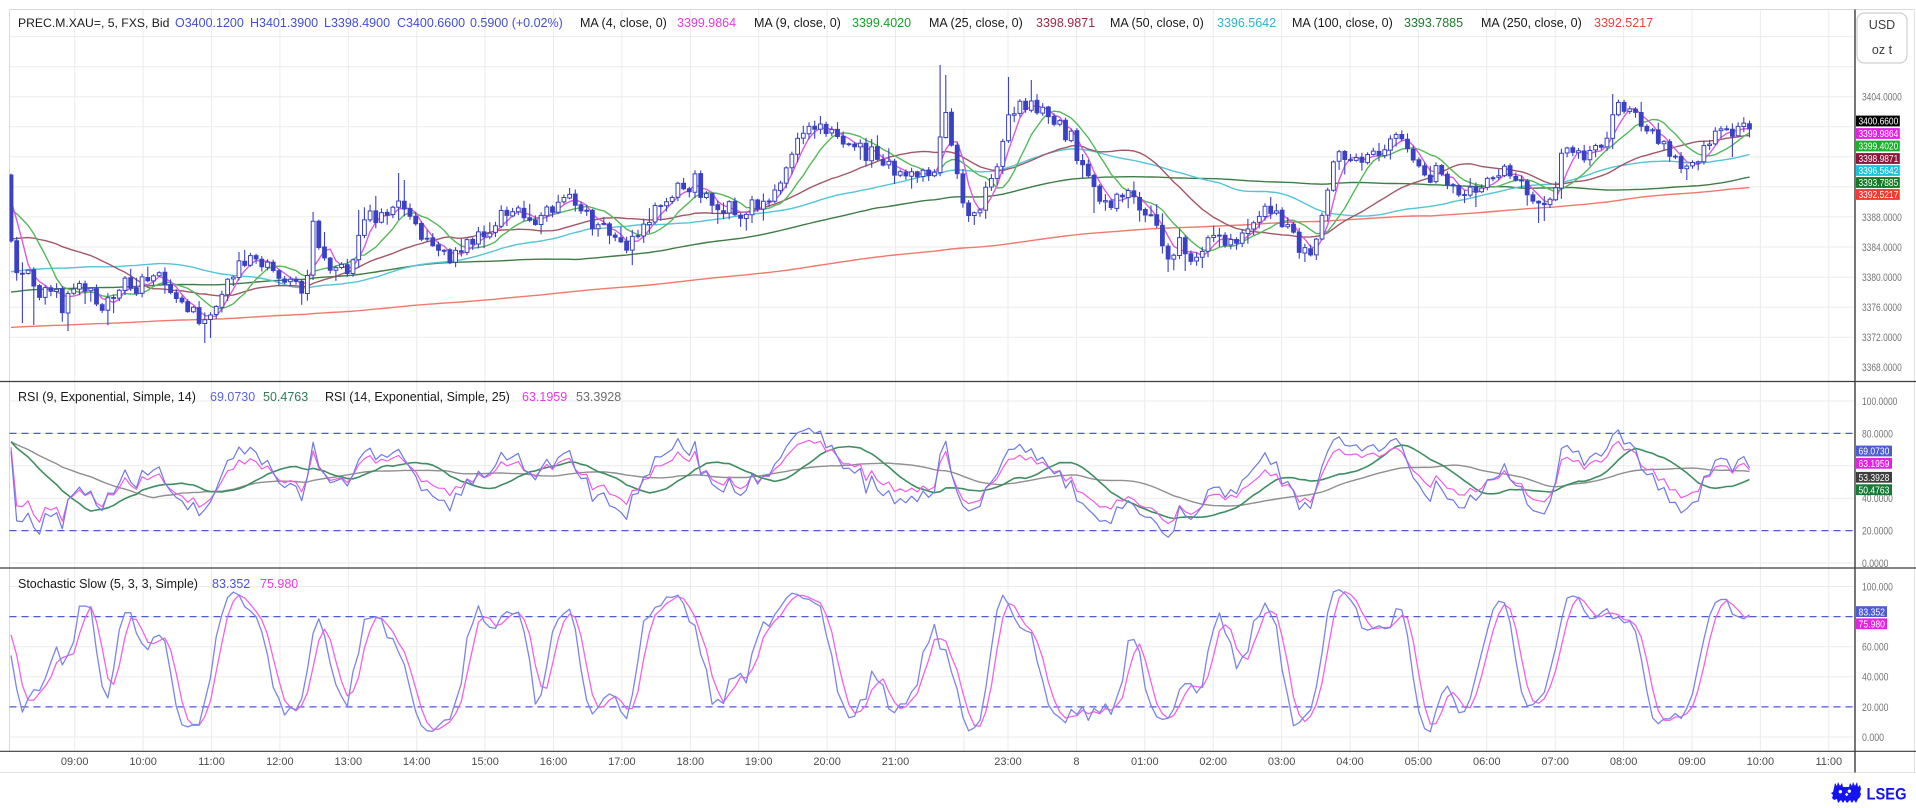 The image size is (1916, 808). Describe the element at coordinates (759, 762) in the screenshot. I see `svg-text: 19:00` at that location.